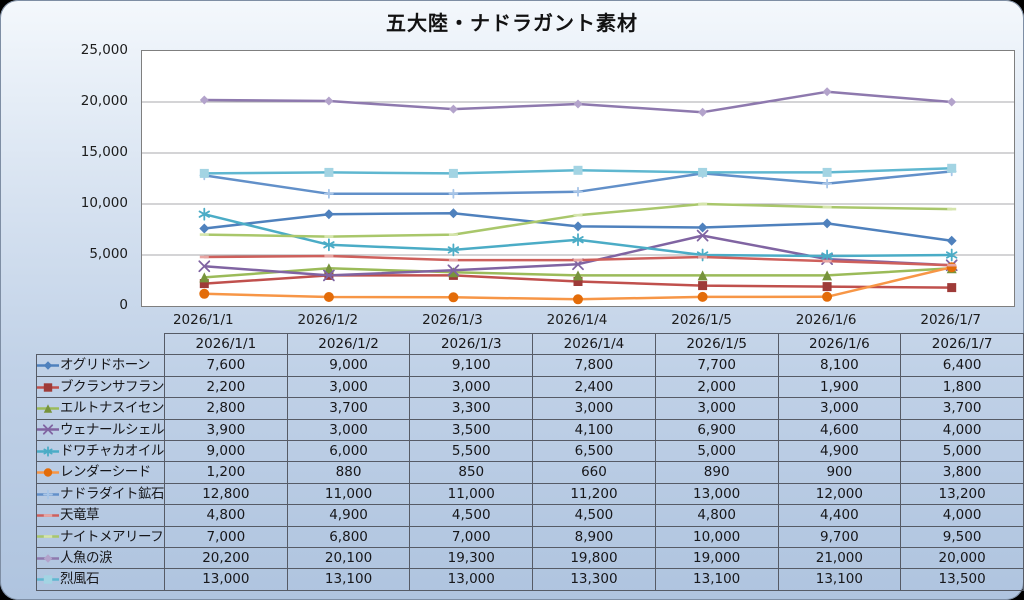 The image size is (1024, 600). I want to click on table-cell: 7,600, so click(226, 365).